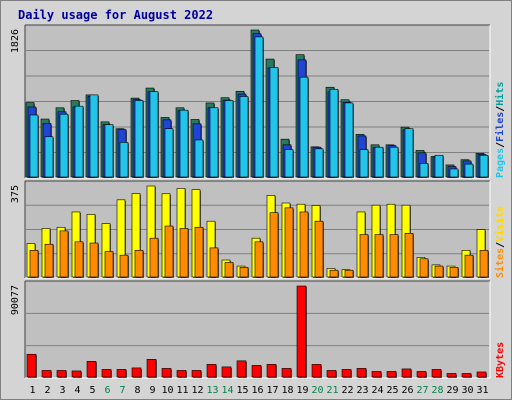 The width and height of the screenshot is (512, 400). What do you see at coordinates (500, 127) in the screenshot?
I see `legend-files: Files` at bounding box center [500, 127].